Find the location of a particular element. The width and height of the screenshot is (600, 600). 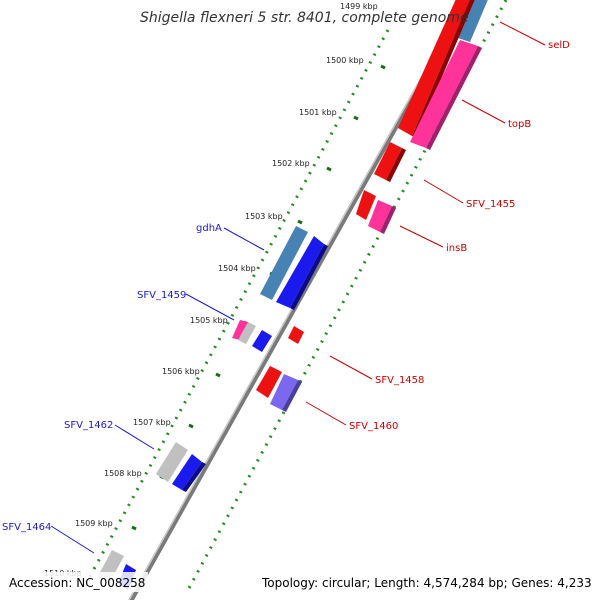

cds-red-long-shade is located at coordinates (443, 69).